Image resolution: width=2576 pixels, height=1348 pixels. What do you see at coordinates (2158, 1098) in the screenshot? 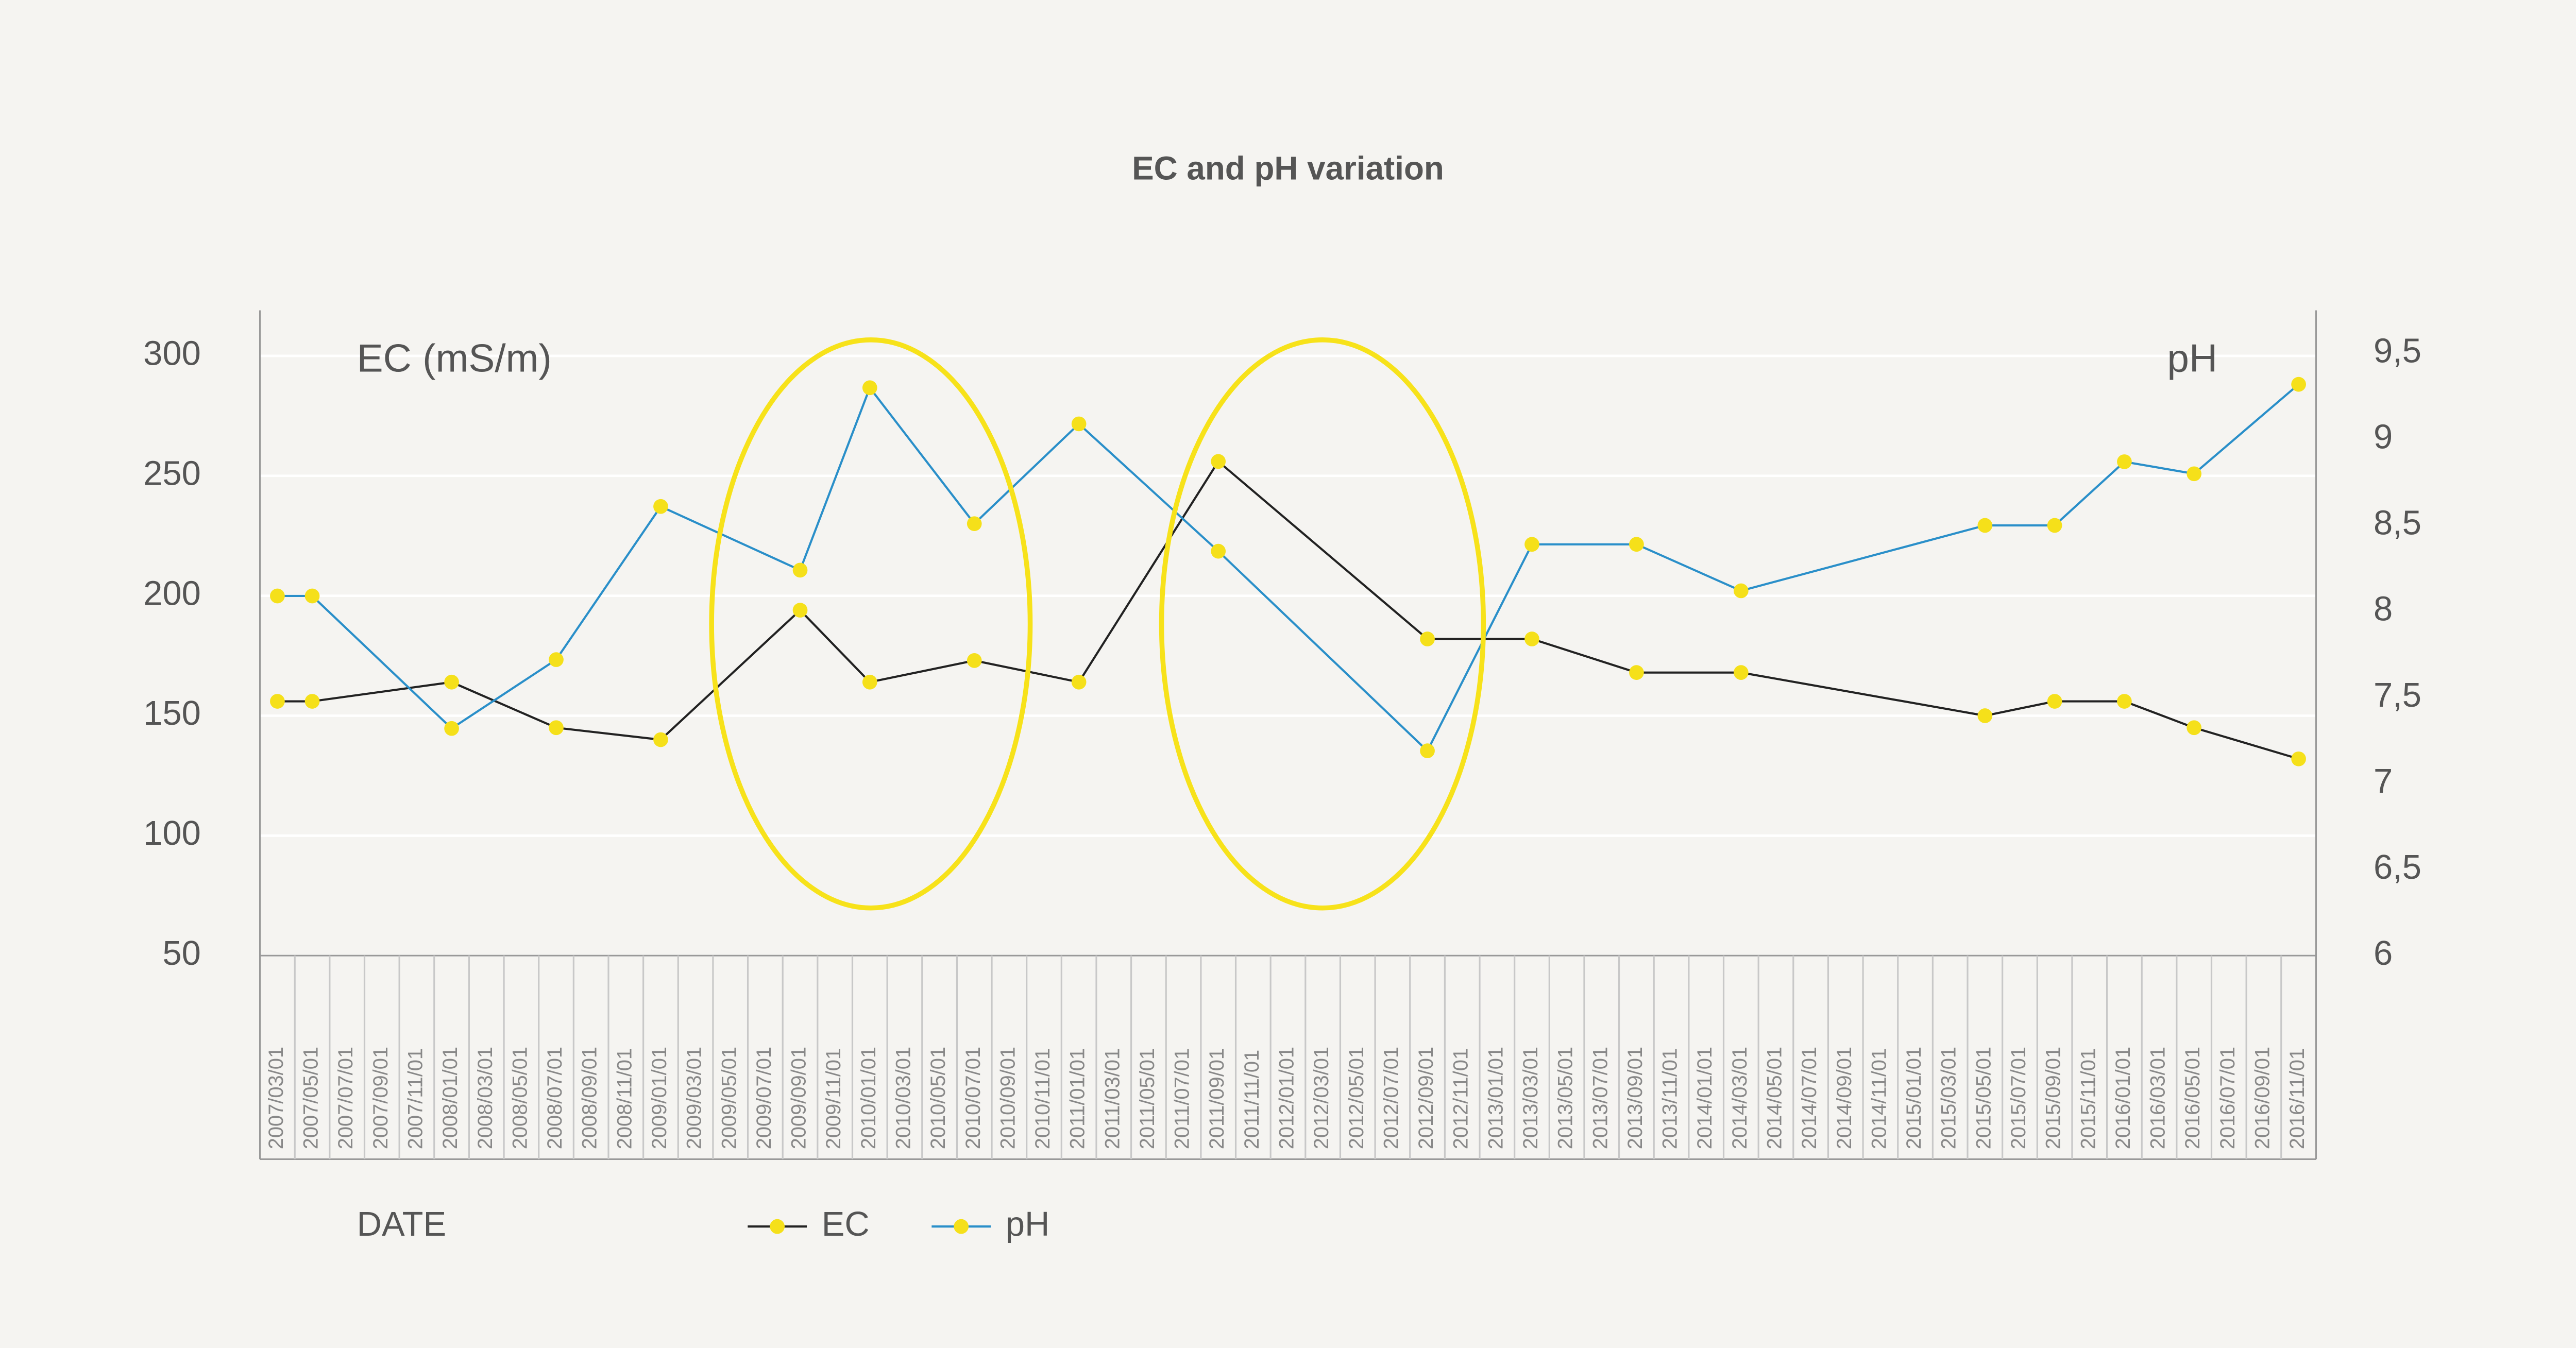
I see `x-tick-label: 2016/03/01` at bounding box center [2158, 1098].